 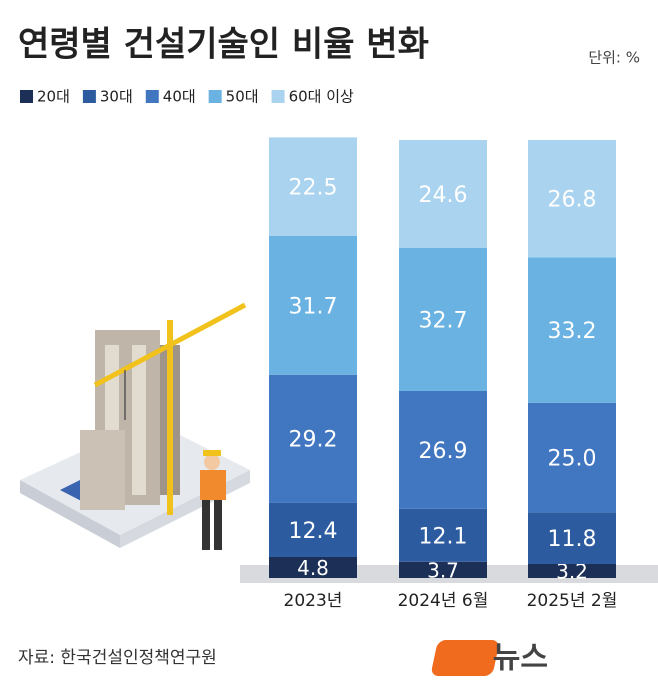 What do you see at coordinates (116, 97) in the screenshot?
I see `legend-label: 30대` at bounding box center [116, 97].